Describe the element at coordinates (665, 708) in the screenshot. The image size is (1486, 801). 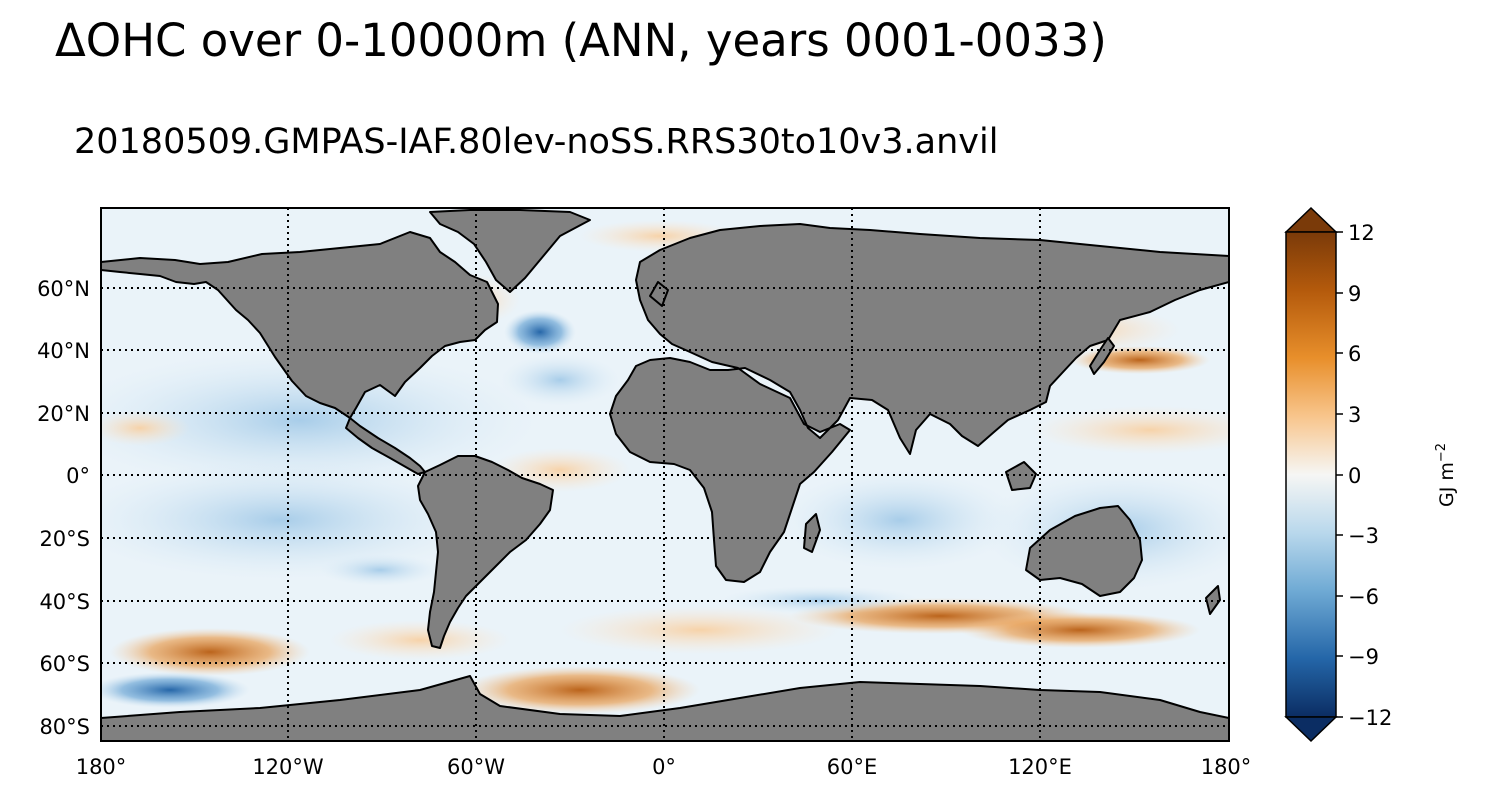
I see `antarctica` at that location.